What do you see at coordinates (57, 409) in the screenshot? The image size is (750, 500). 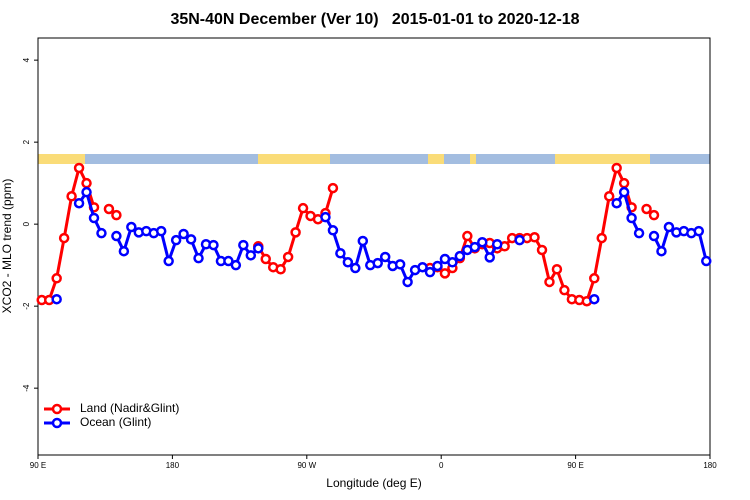 I see `legend-marker` at bounding box center [57, 409].